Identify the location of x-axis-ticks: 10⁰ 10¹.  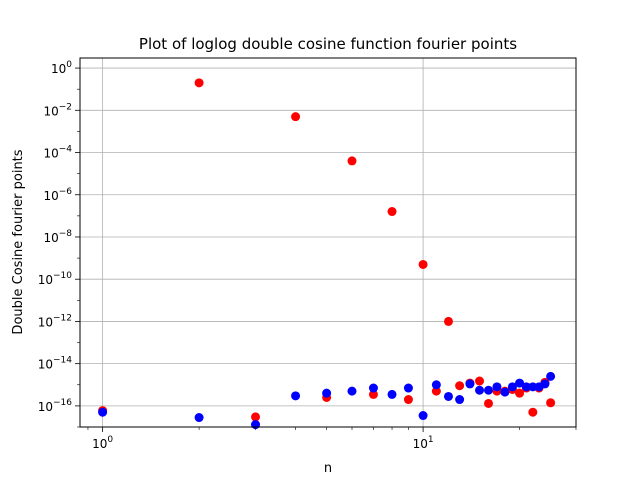
(332, 439).